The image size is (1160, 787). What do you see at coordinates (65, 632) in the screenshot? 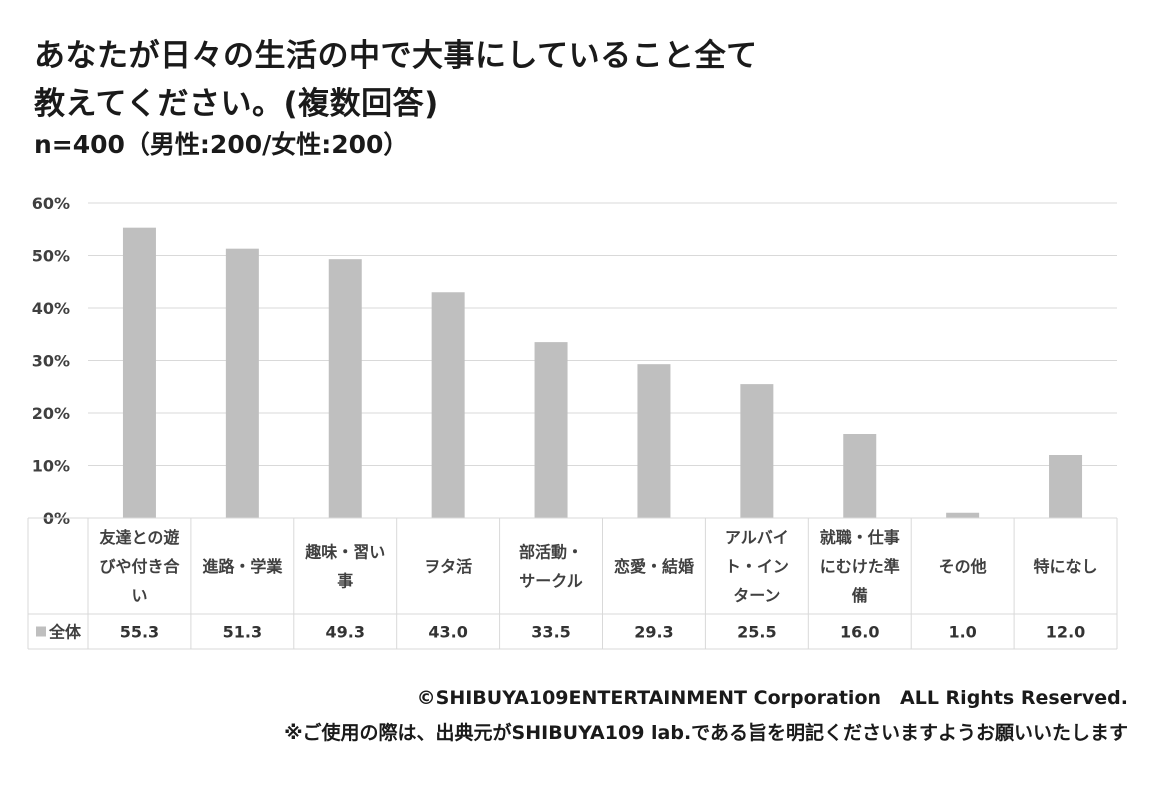
I see `legend-label: 全体` at bounding box center [65, 632].